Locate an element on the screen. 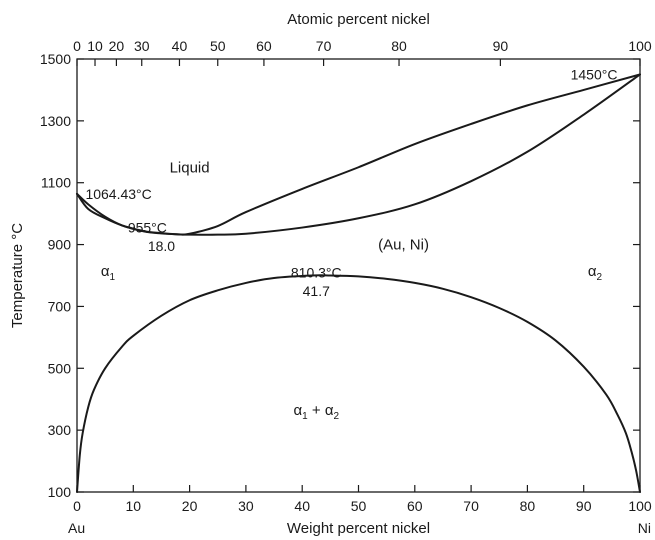 The height and width of the screenshot is (540, 655). y-tick-label: 100 is located at coordinates (60, 492).